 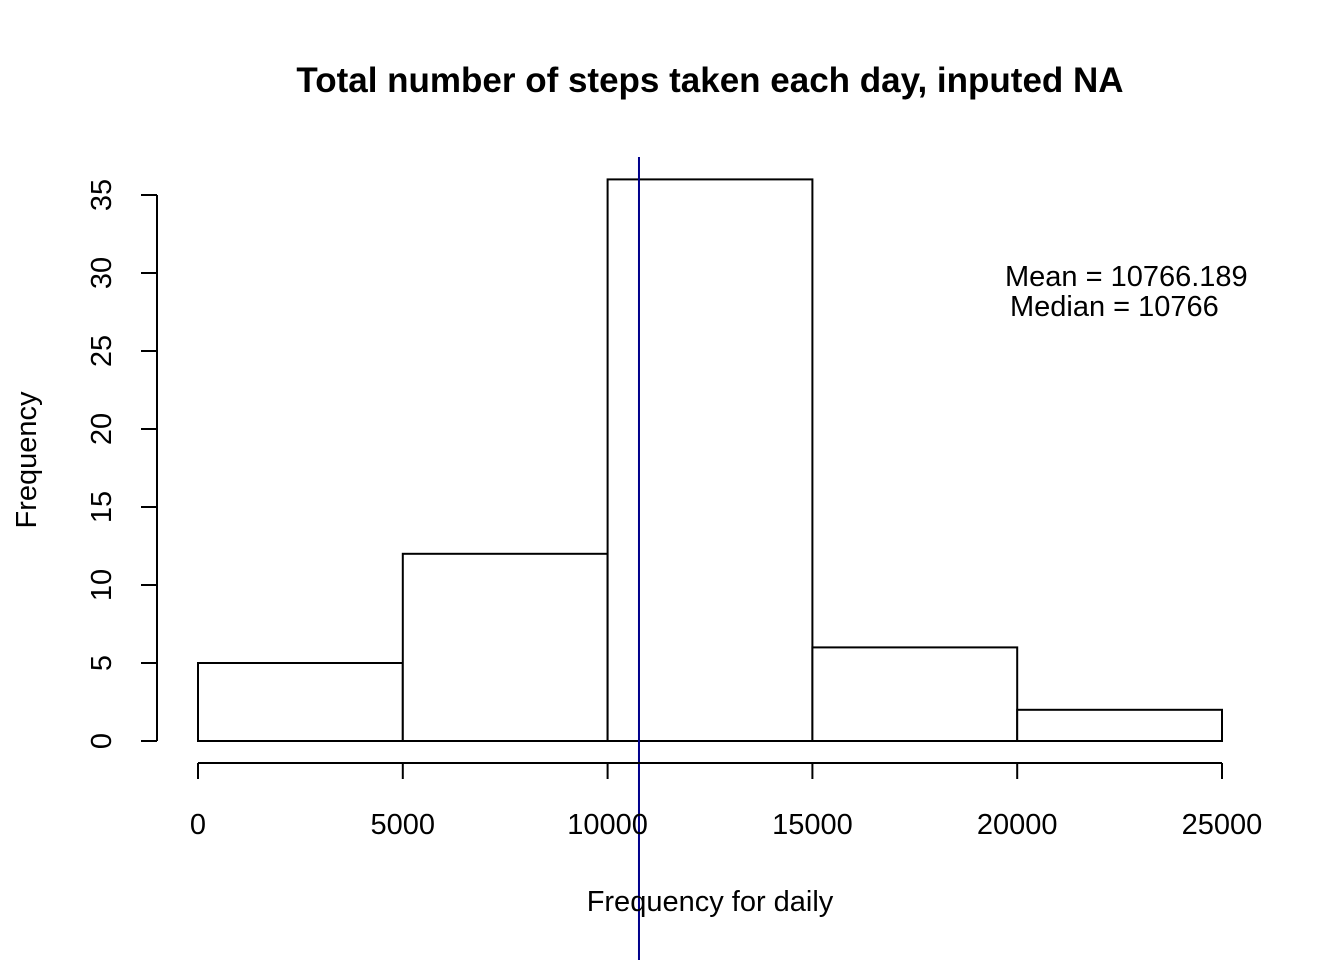 I want to click on mean-annotation: Mean = 10766.189, so click(x=1126, y=277).